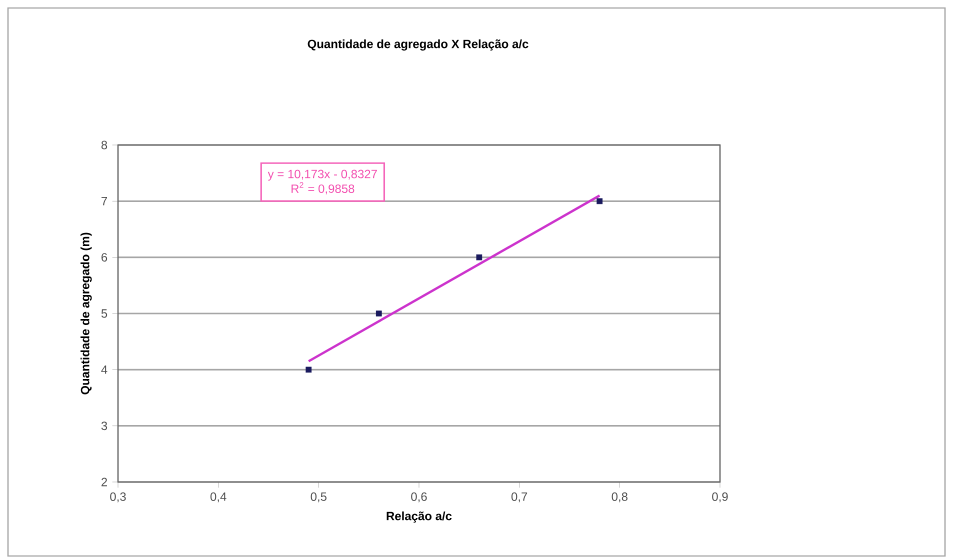 This screenshot has width=953, height=558. I want to click on y-tick-label: 4, so click(104, 370).